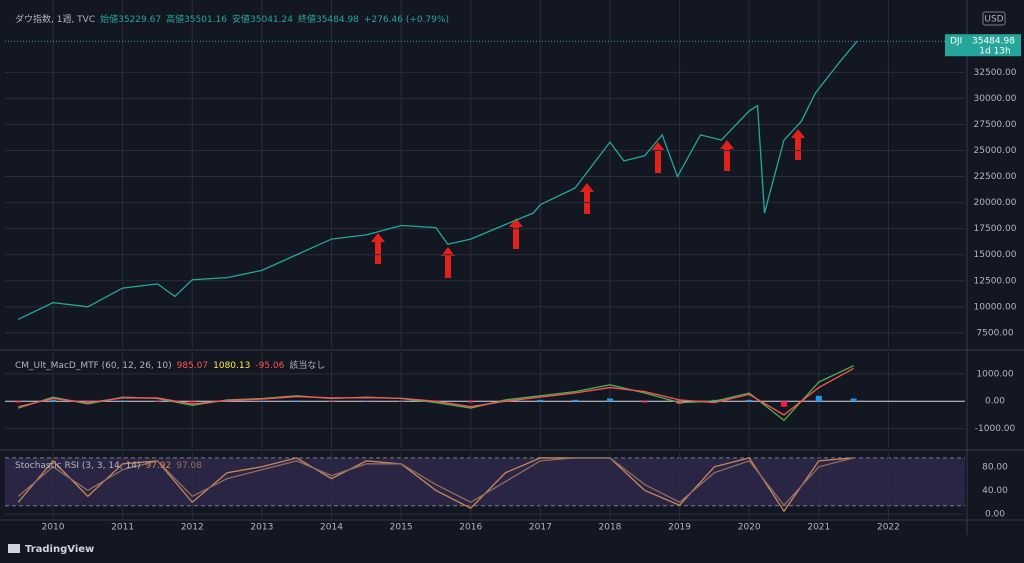 The height and width of the screenshot is (563, 1024). Describe the element at coordinates (818, 528) in the screenshot. I see `x-tick-label: 2021` at that location.